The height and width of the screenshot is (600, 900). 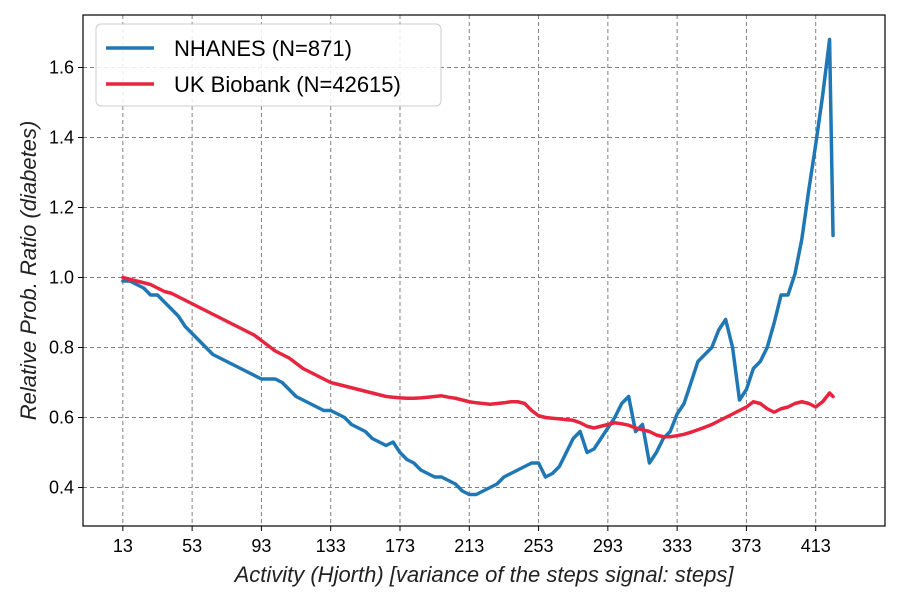 I want to click on y-tick-label: 0.4, so click(x=61, y=488).